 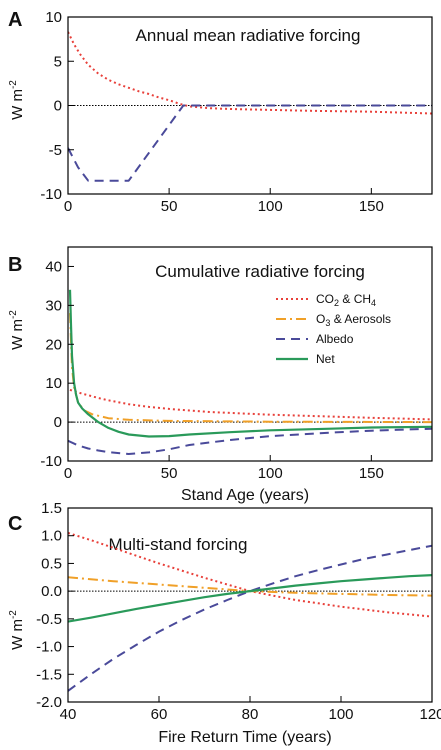 What do you see at coordinates (169, 206) in the screenshot?
I see `panel-a-x-tick-label: 50` at bounding box center [169, 206].